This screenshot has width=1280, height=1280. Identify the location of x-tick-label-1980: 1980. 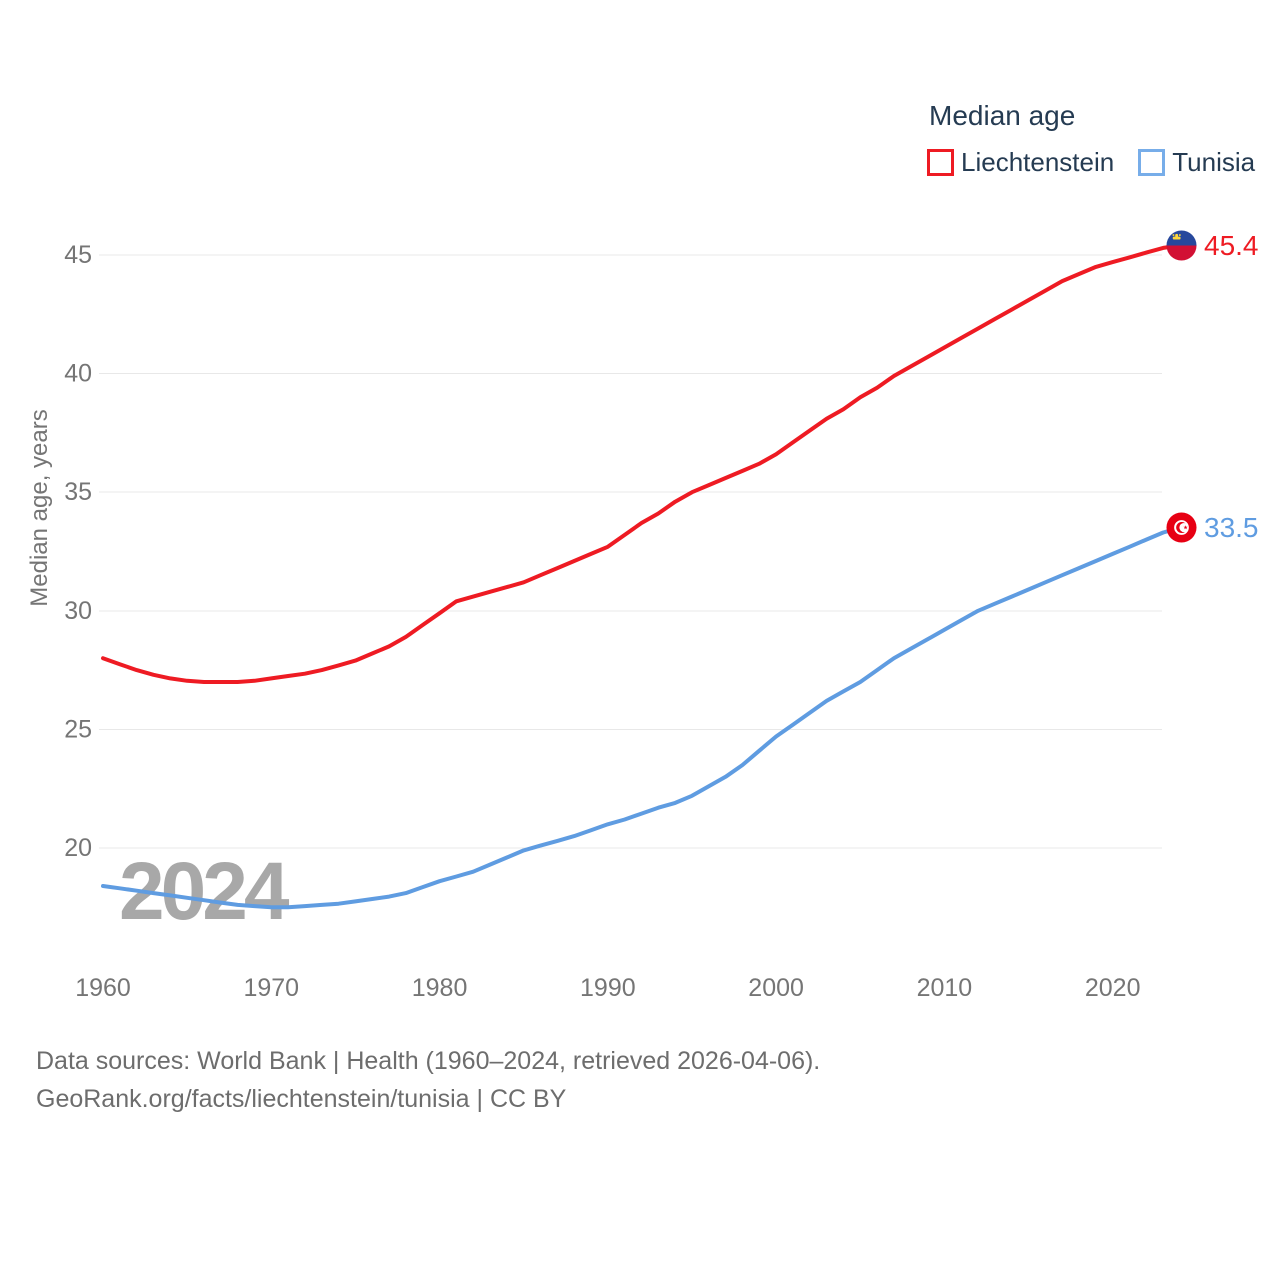
(440, 988).